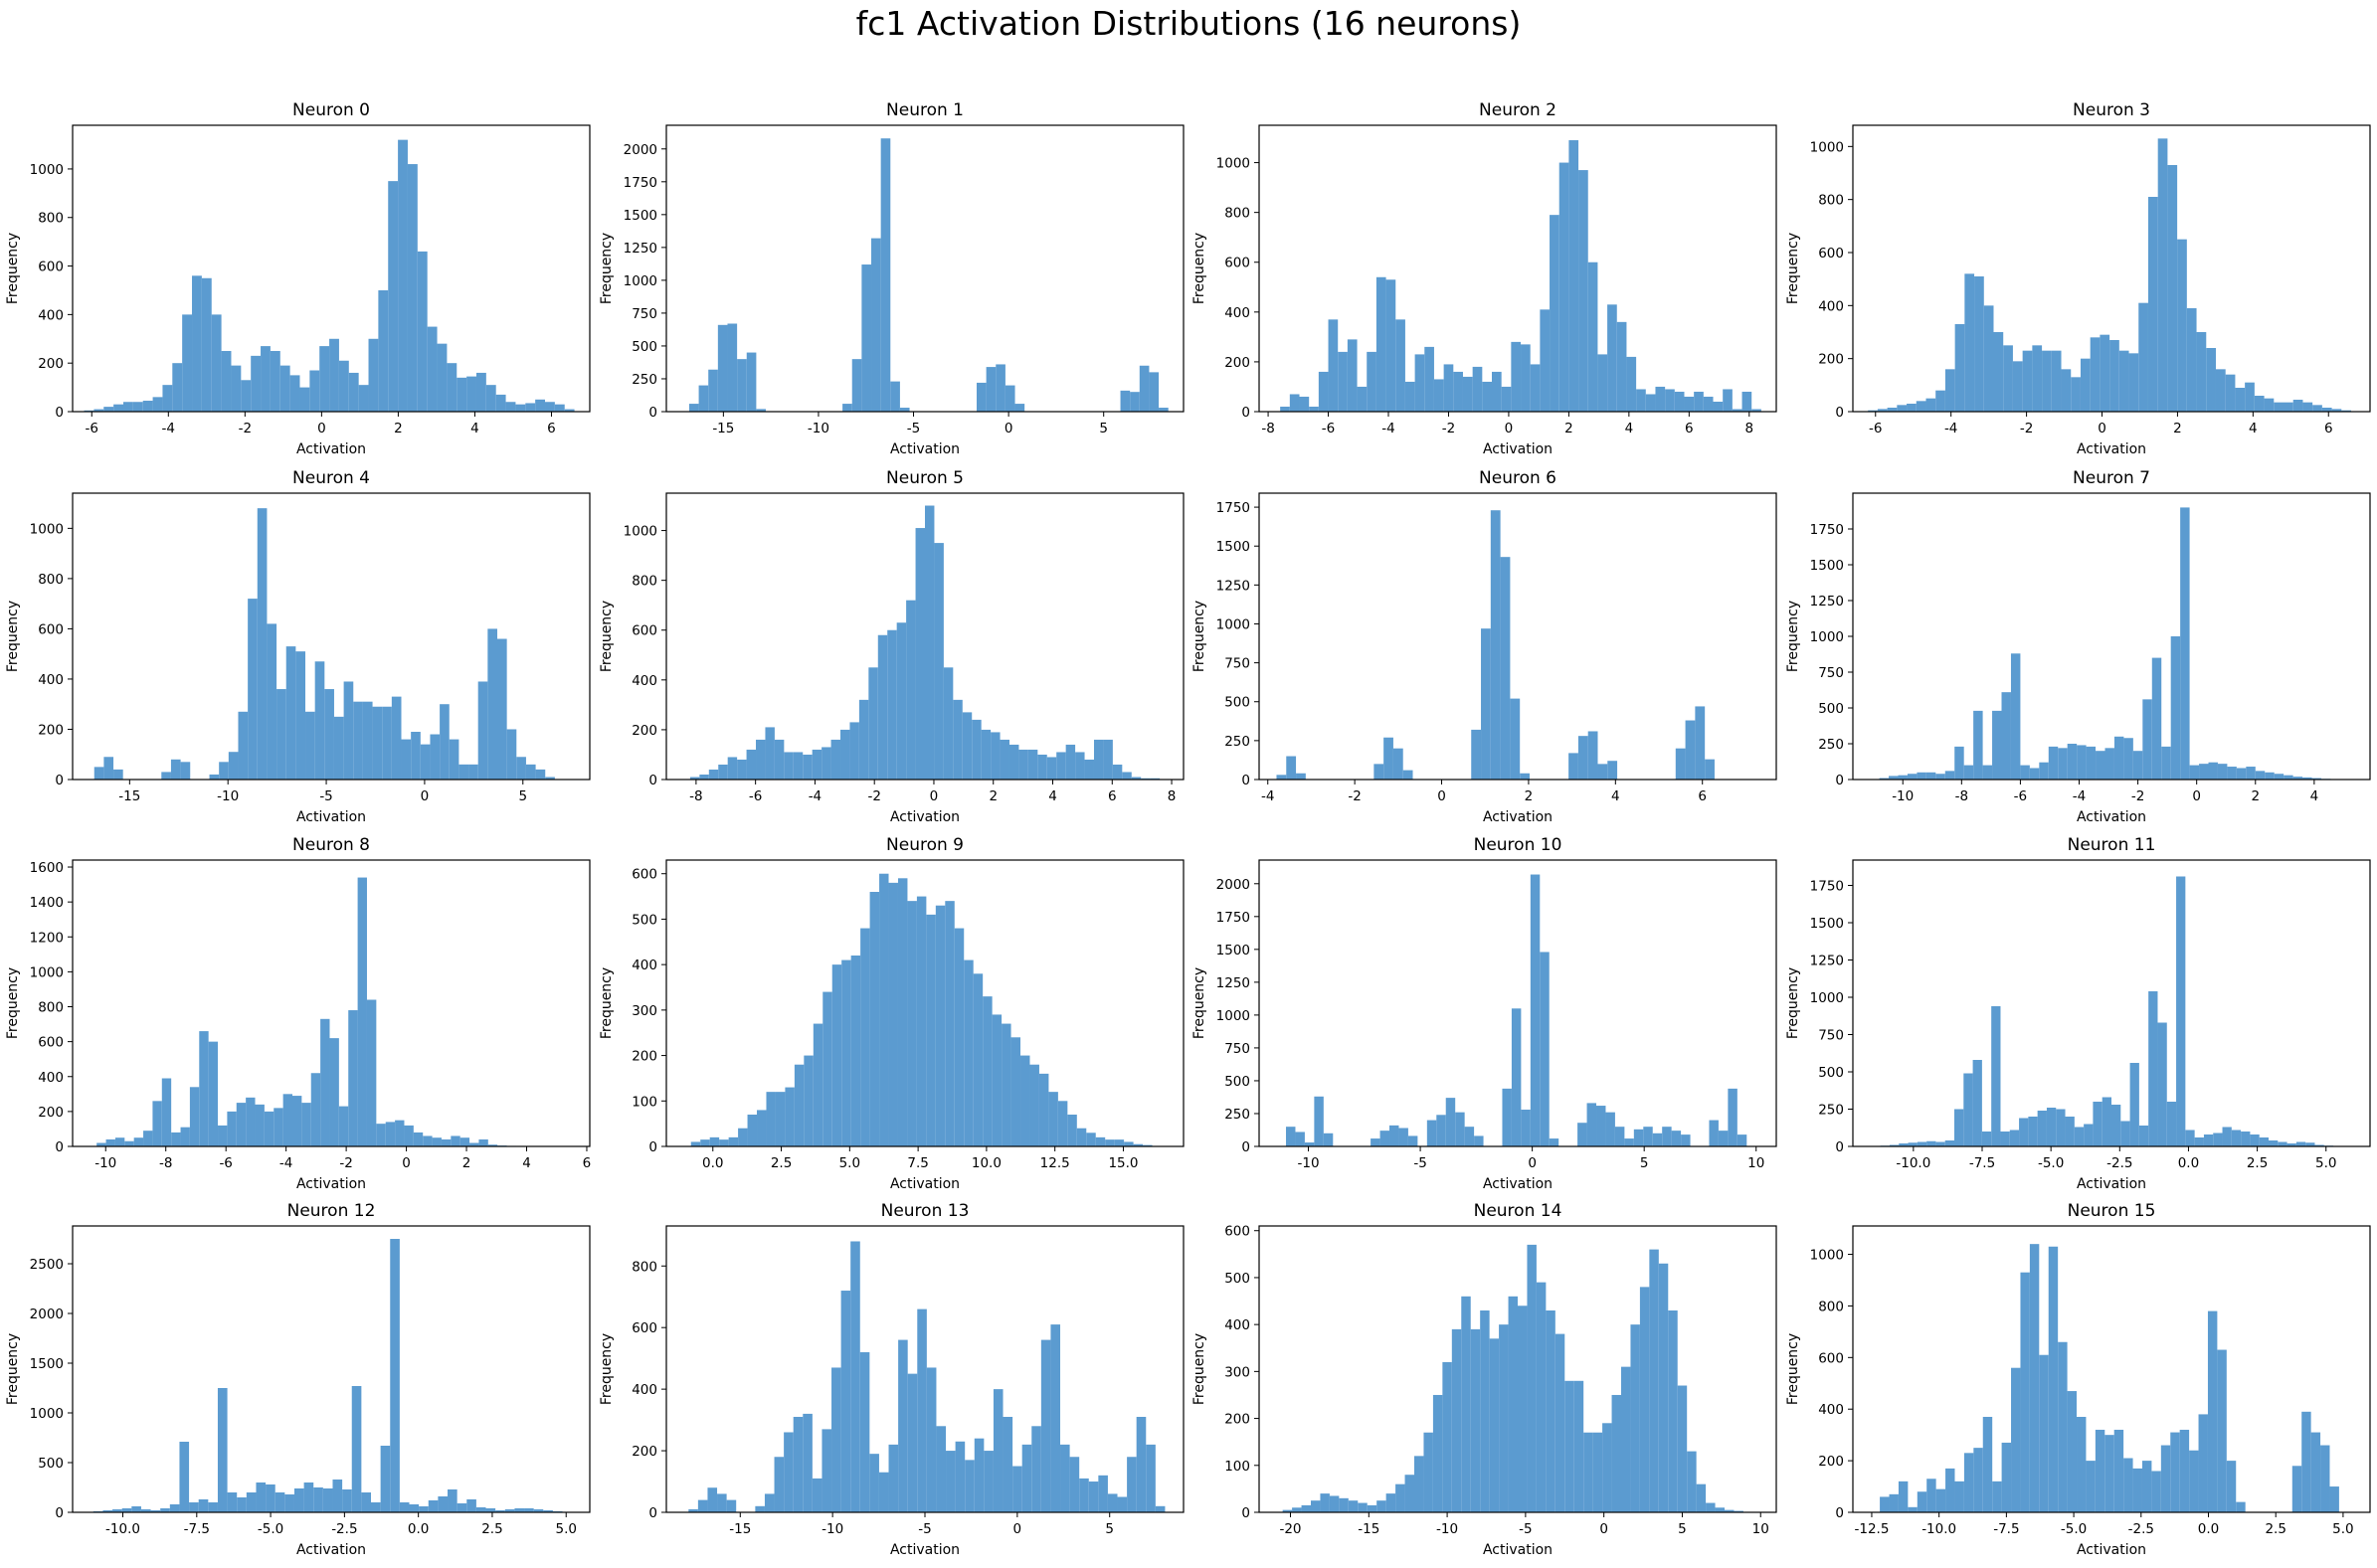 The width and height of the screenshot is (2377, 1568). I want to click on x-tick-label: 2, so click(1568, 428).